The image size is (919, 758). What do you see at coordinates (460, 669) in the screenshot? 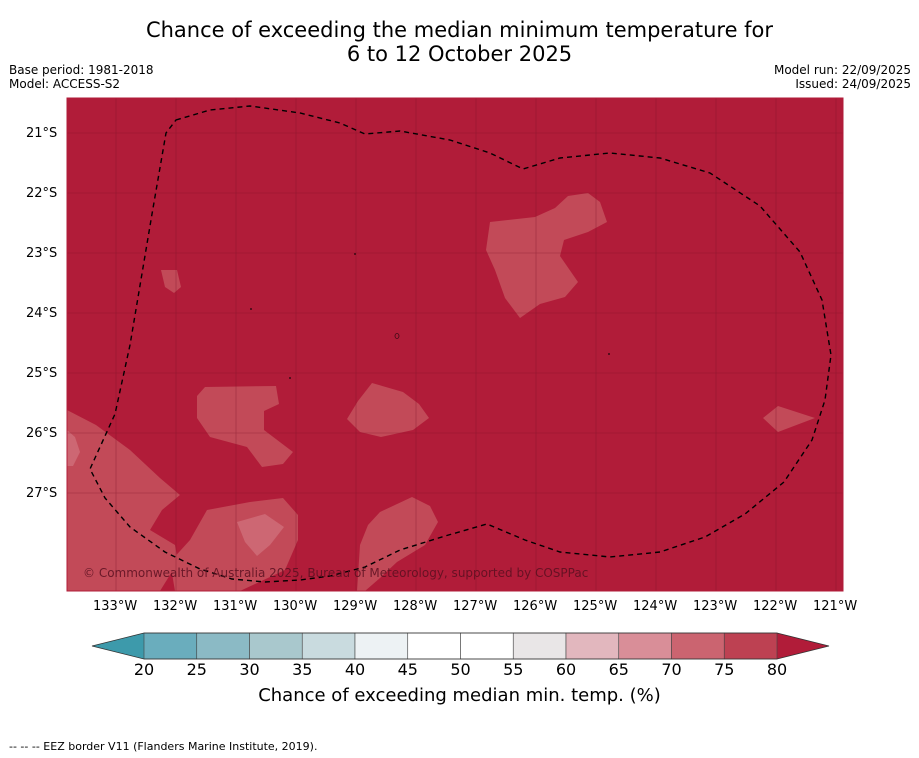
I see `colorbar-tick-50: 50` at bounding box center [460, 669].